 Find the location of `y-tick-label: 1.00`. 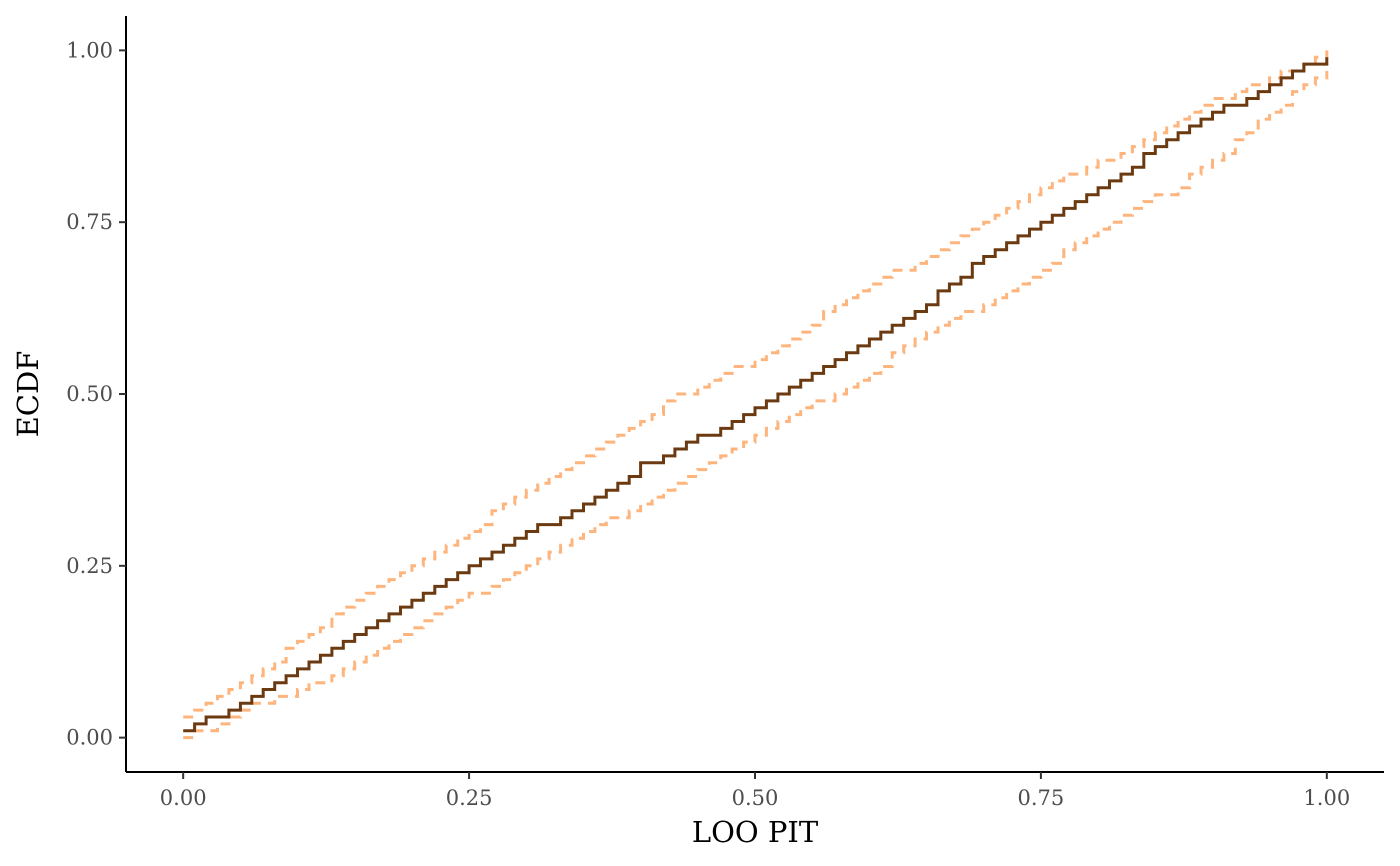

y-tick-label: 1.00 is located at coordinates (89, 50).